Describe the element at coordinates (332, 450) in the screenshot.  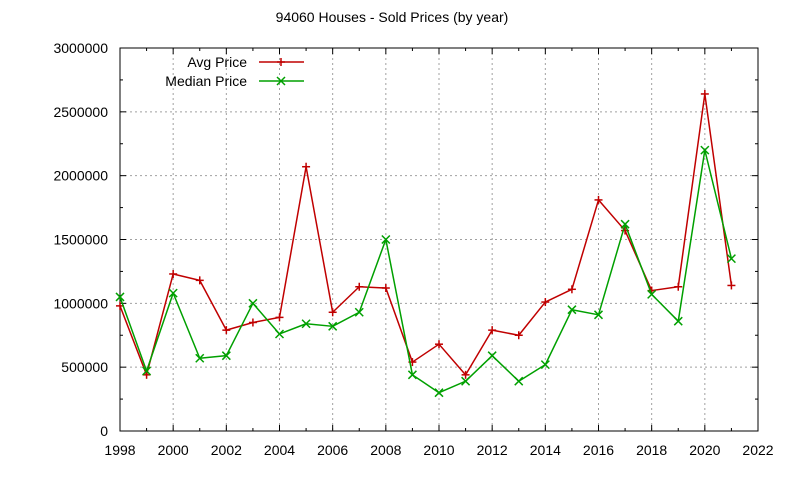
I see `x-tick-label: 2006` at that location.